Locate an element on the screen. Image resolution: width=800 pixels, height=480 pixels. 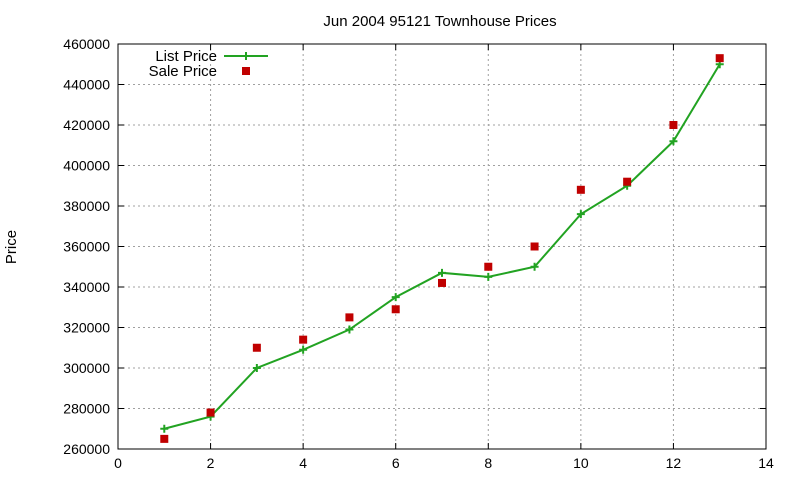
chart-title: Jun 2004 95121 Townhouse Prices is located at coordinates (439, 21).